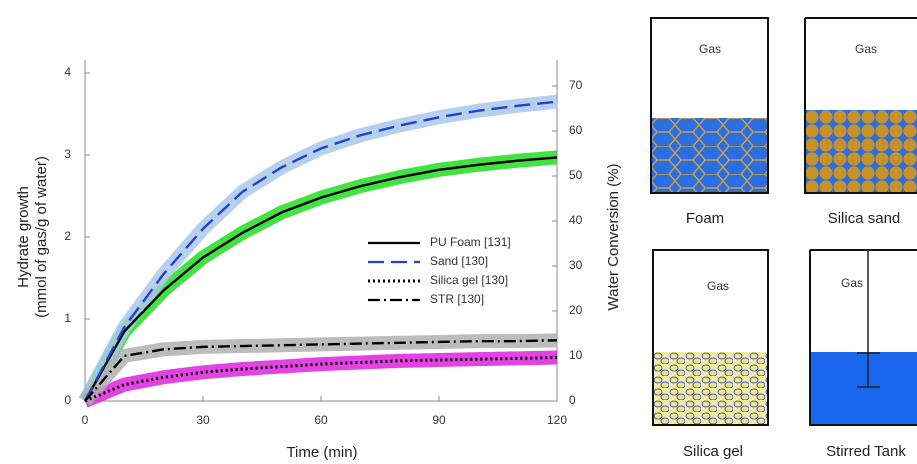  Describe the element at coordinates (864, 218) in the screenshot. I see `panel-label: Silica sand` at that location.